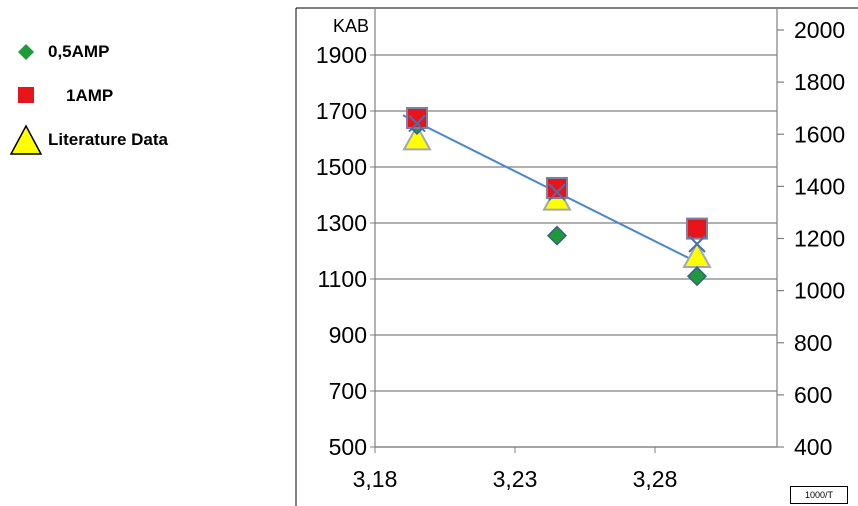  Describe the element at coordinates (819, 239) in the screenshot. I see `y2-tick-label: 1200` at that location.